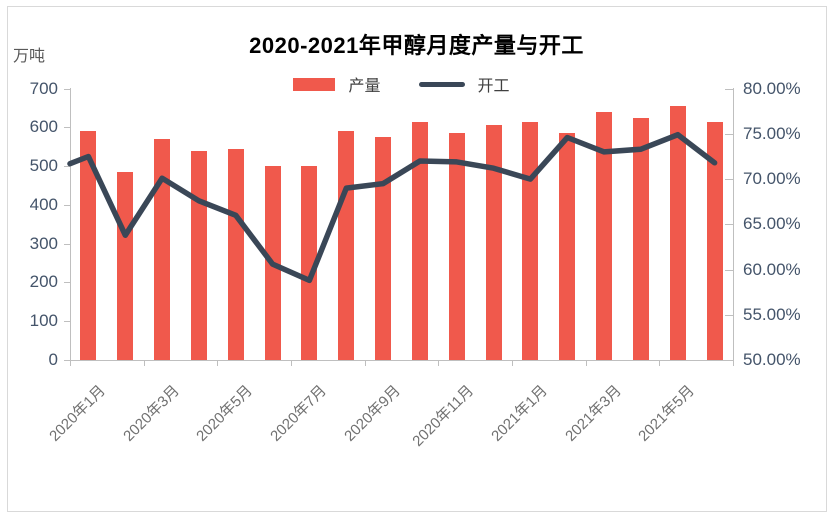  What do you see at coordinates (43, 321) in the screenshot?
I see `left-axis-tick-label: 100` at bounding box center [43, 321].